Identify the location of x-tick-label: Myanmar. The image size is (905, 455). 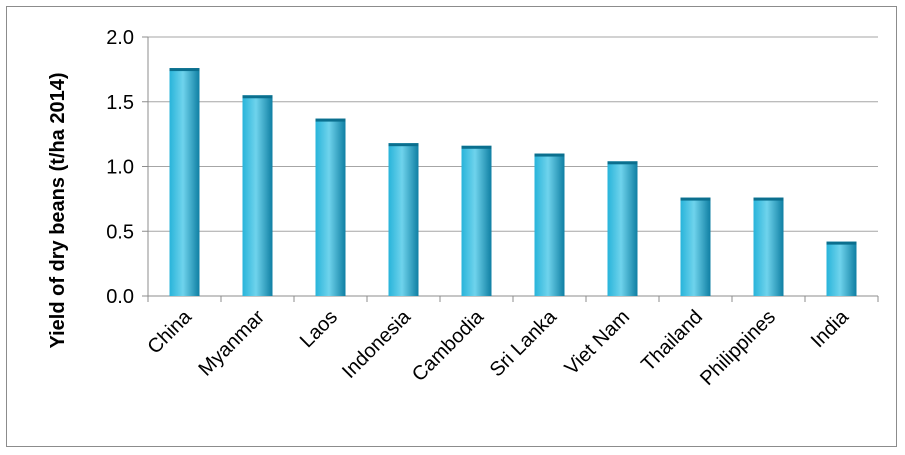
(232, 343).